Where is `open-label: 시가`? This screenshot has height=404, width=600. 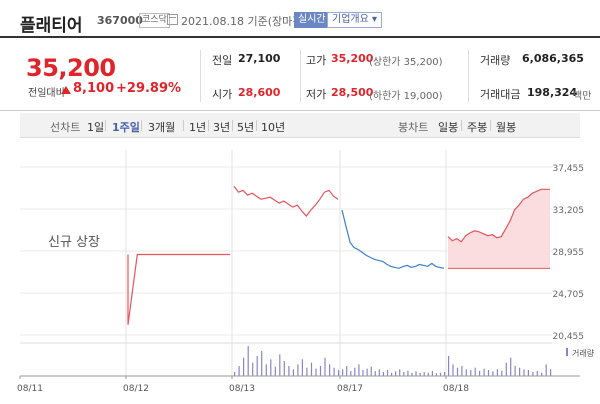 open-label: 시가 is located at coordinates (222, 94).